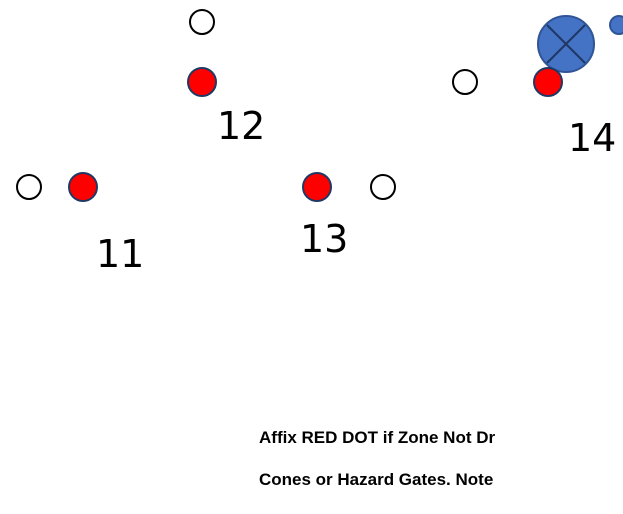 The width and height of the screenshot is (623, 514). I want to click on instruction-line-2: Cones or Hazard Gates. Note, so click(376, 479).